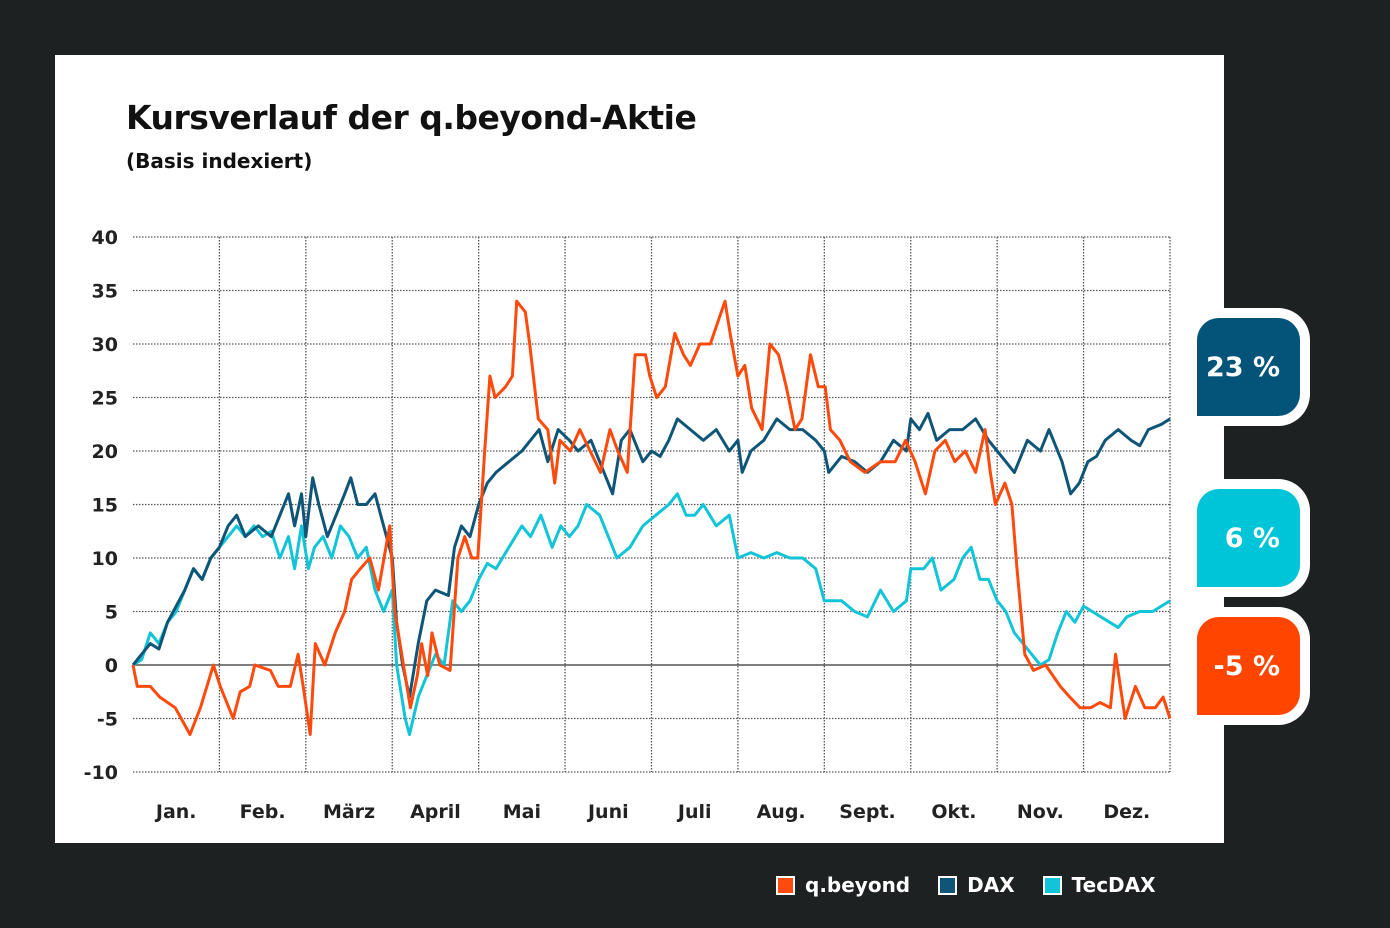 This screenshot has height=928, width=1390. What do you see at coordinates (105, 399) in the screenshot?
I see `y-tick-label: 25` at bounding box center [105, 399].